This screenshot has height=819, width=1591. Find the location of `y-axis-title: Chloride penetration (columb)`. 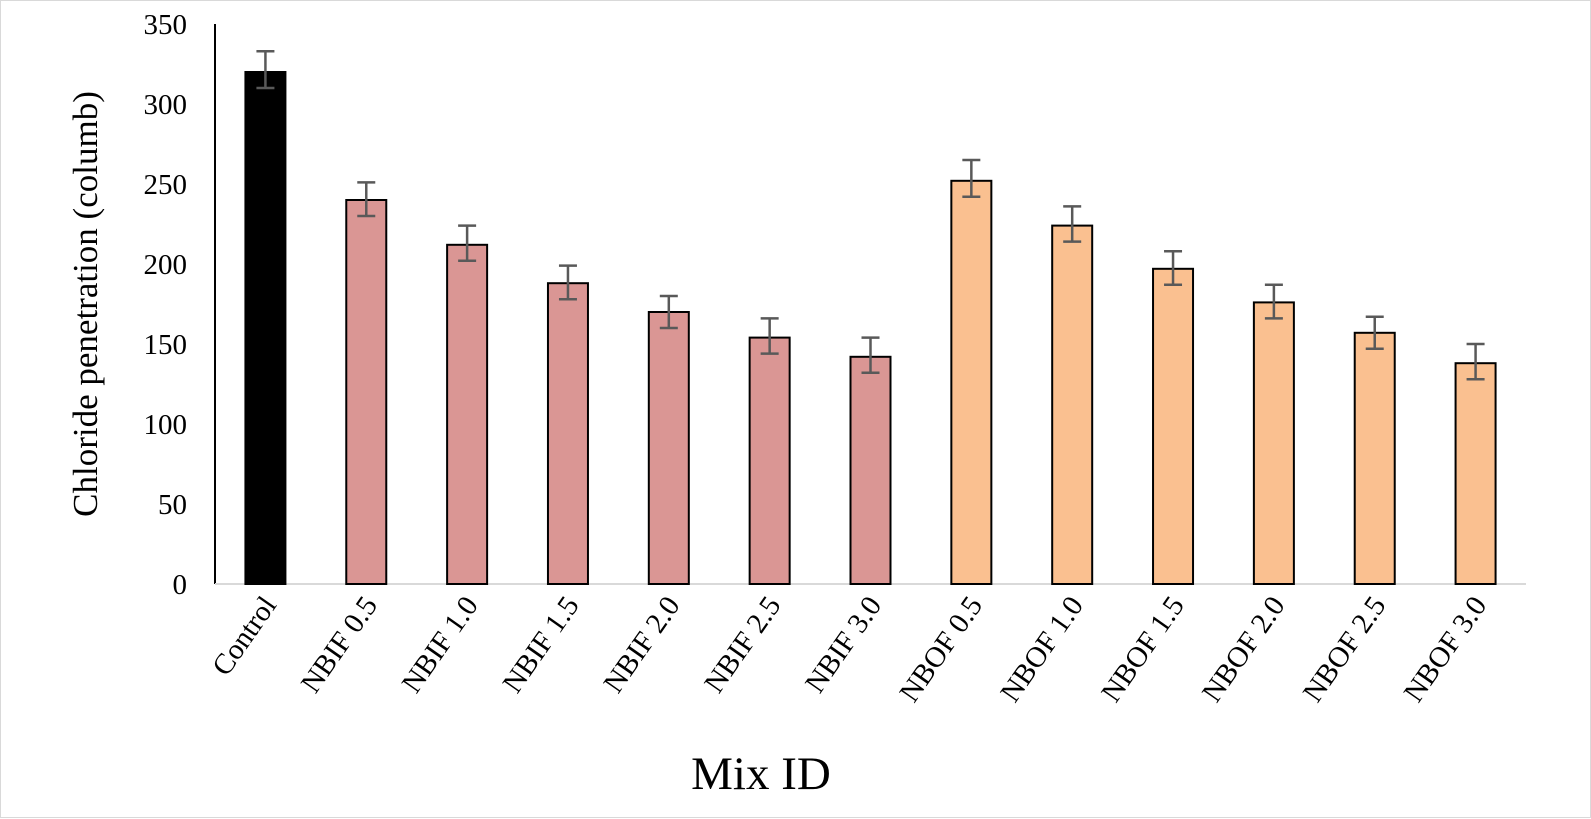

y-axis-title: Chloride penetration (columb) is located at coordinates (85, 304).